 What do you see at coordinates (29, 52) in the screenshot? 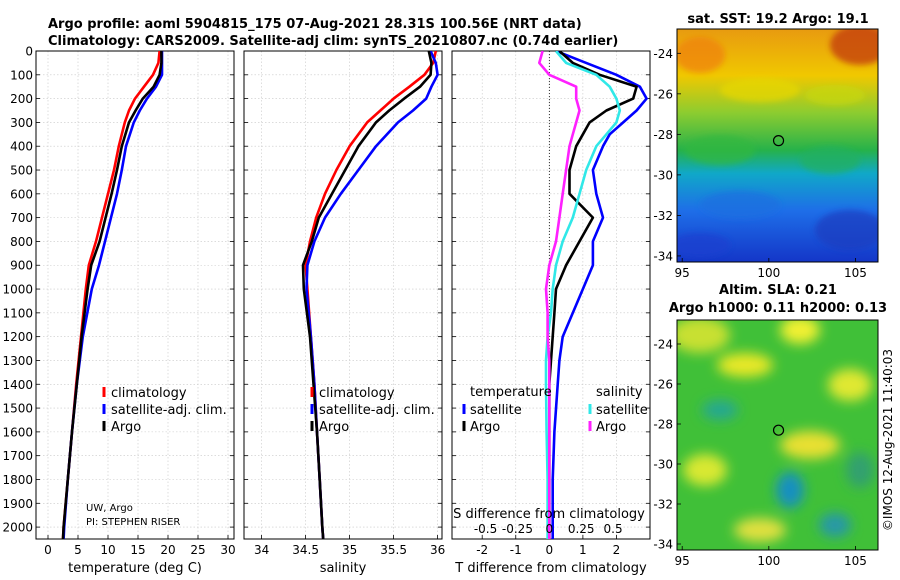
I see `y-tick-label: 0` at bounding box center [29, 52].